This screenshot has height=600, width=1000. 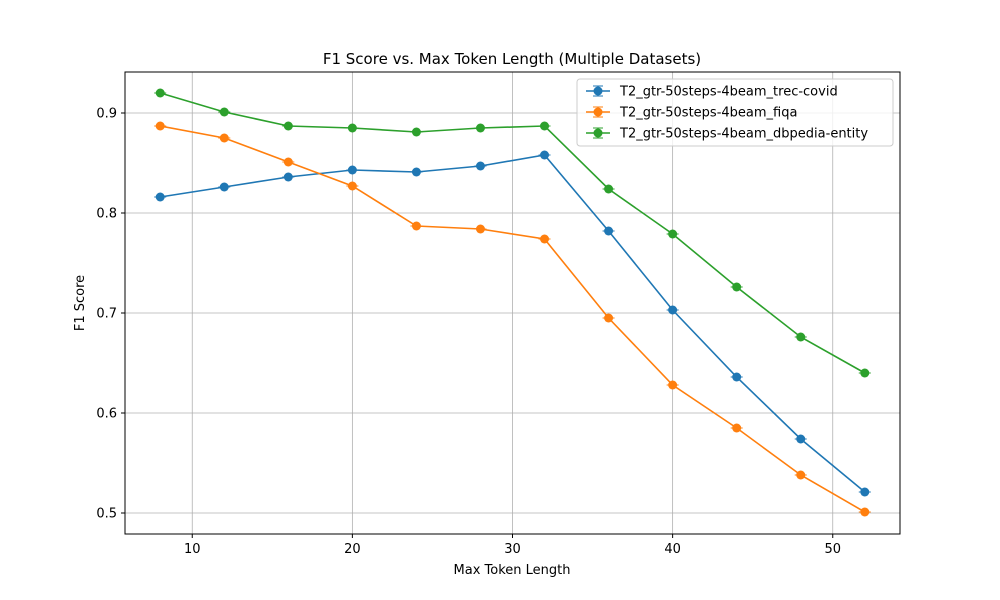 What do you see at coordinates (512, 549) in the screenshot?
I see `x-tick-label: 30` at bounding box center [512, 549].